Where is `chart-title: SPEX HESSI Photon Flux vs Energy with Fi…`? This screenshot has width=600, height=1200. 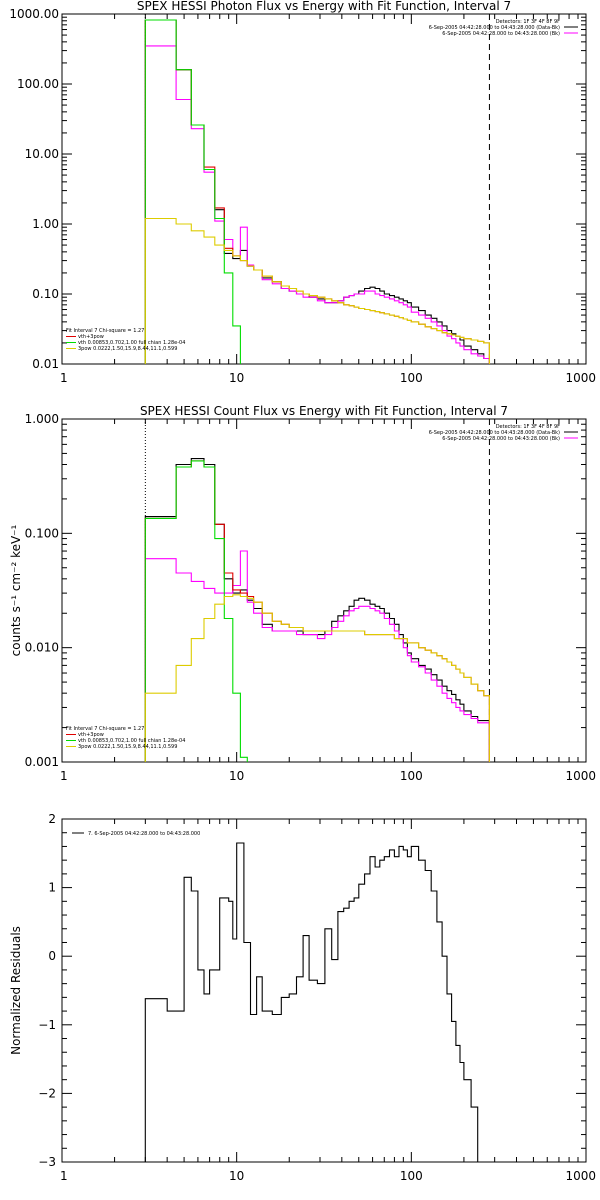
chart-title: SPEX HESSI Photon Flux vs Energy with Fi… is located at coordinates (324, 6).